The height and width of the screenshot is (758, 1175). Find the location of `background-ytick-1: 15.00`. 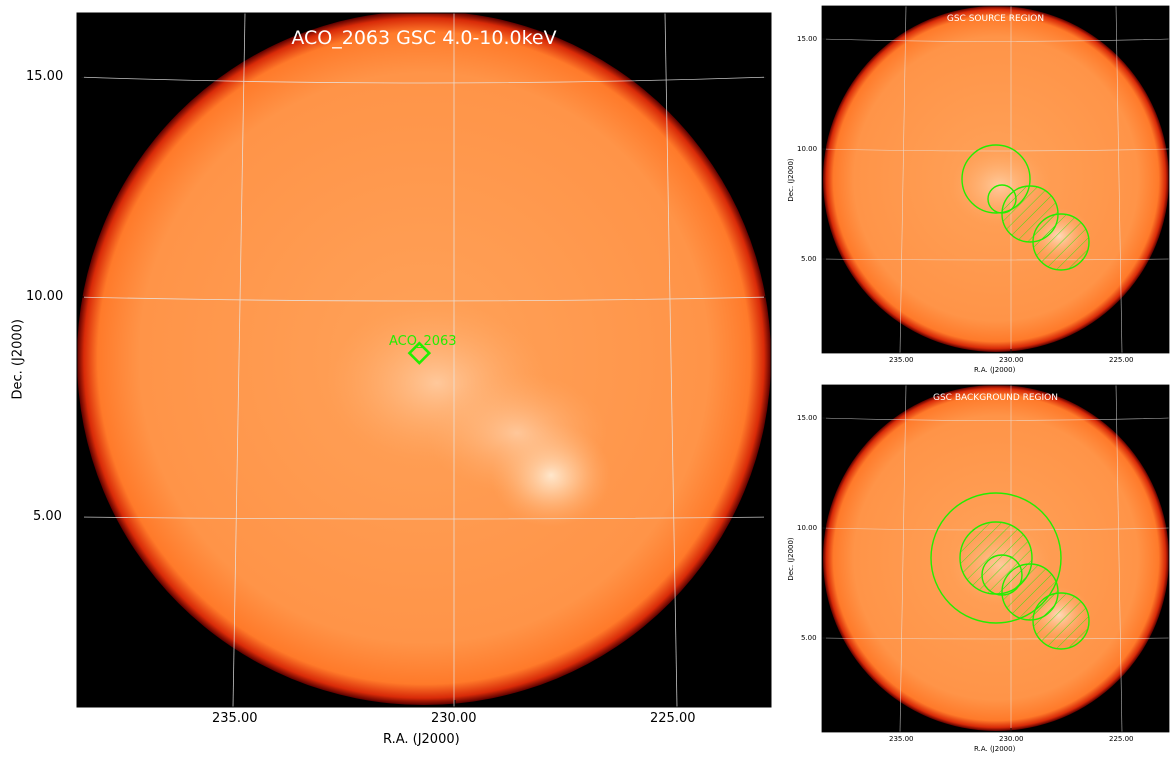

background-ytick-1: 15.00 is located at coordinates (807, 418).